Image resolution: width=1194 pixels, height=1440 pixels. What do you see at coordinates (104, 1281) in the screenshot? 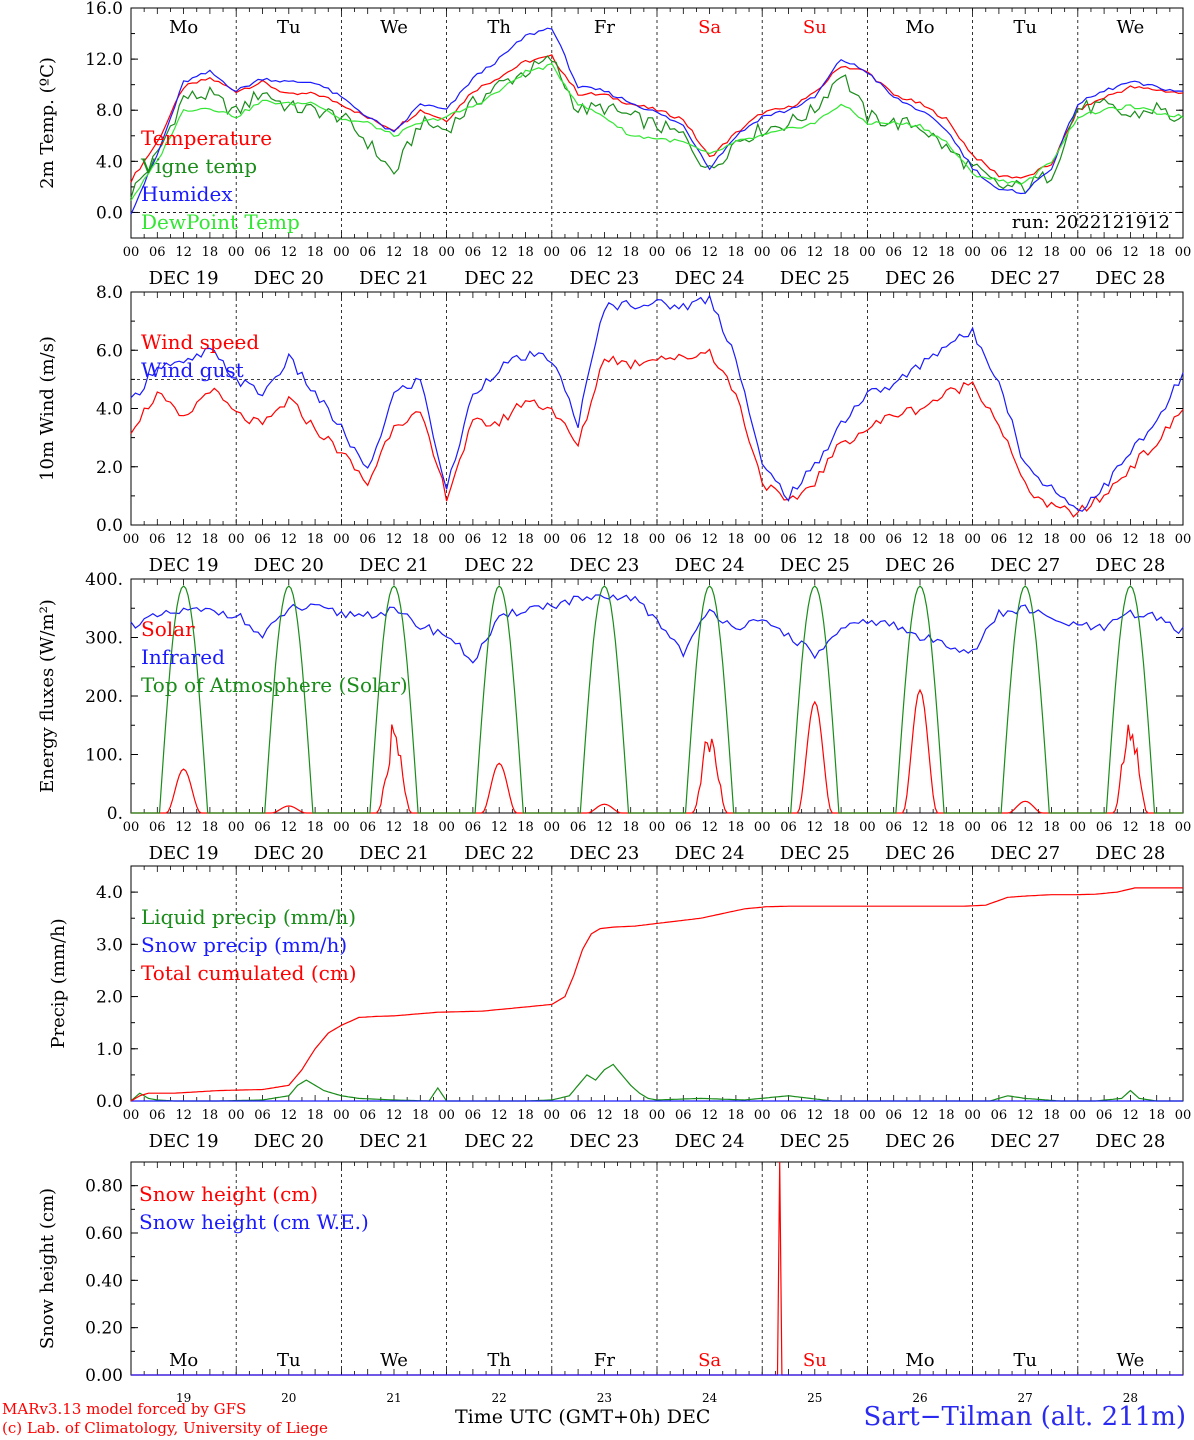
I see `y-tick-label: 0.40` at bounding box center [104, 1281].